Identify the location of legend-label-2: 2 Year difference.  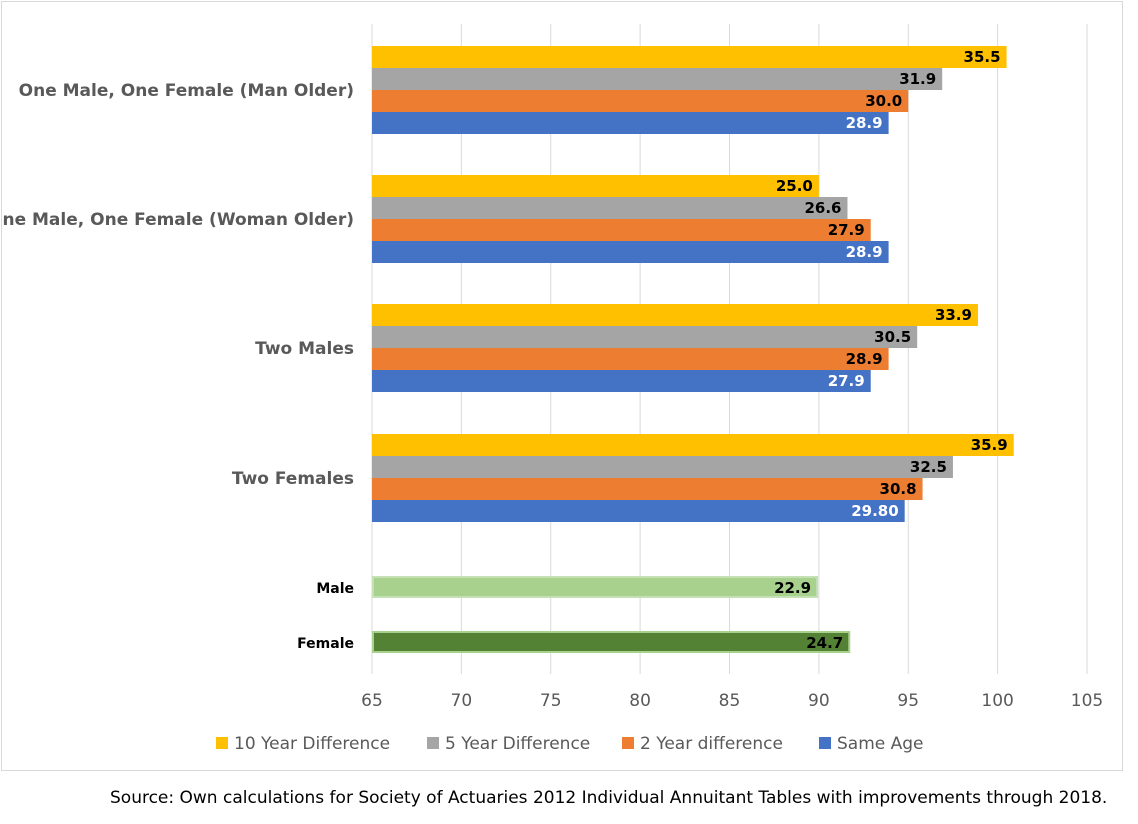
(711, 744).